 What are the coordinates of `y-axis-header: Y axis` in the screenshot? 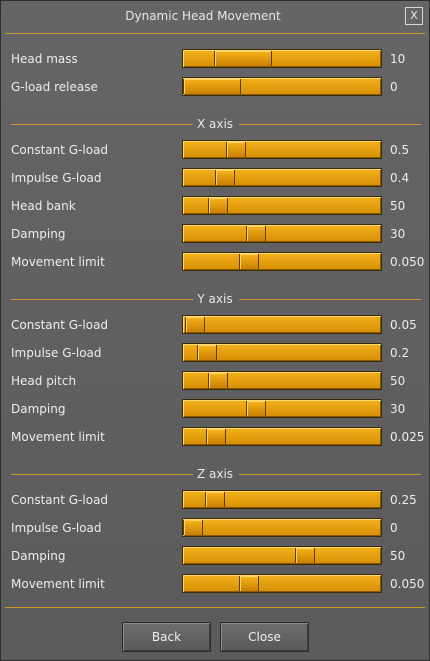 It's located at (215, 299).